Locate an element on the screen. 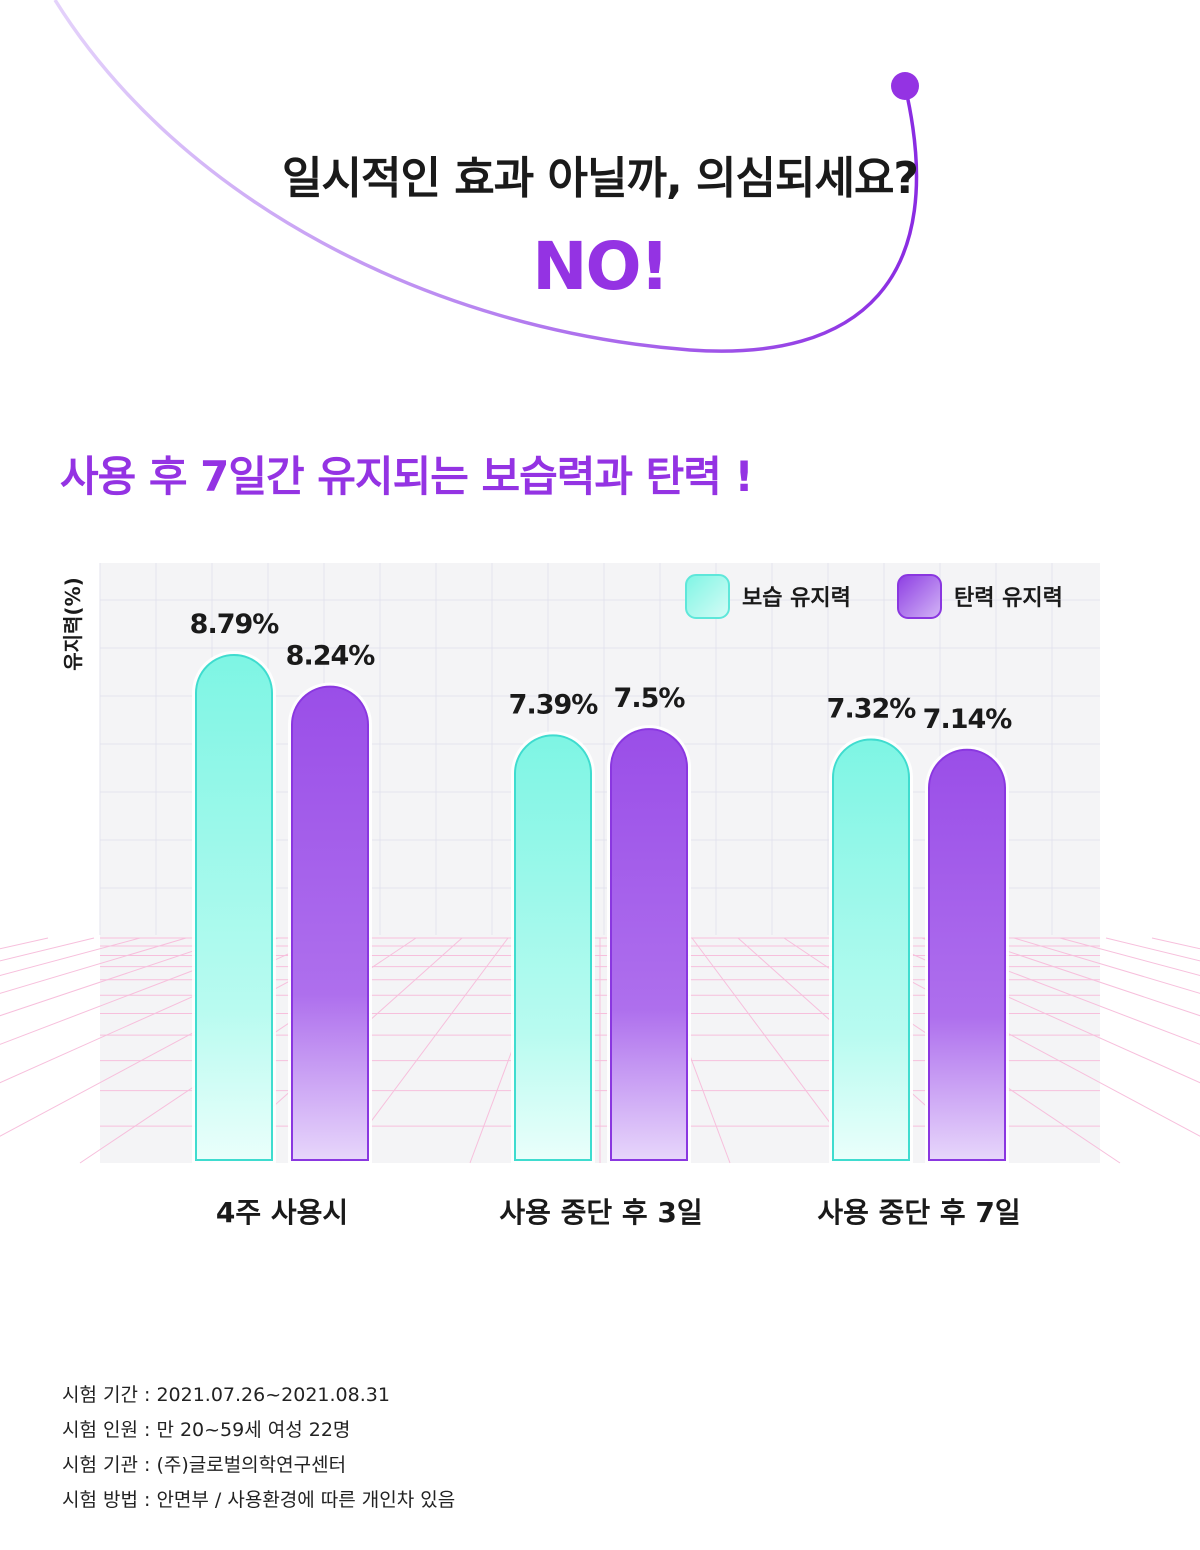  category-label-2: 사용 중단 후 3일 is located at coordinates (600, 1212).